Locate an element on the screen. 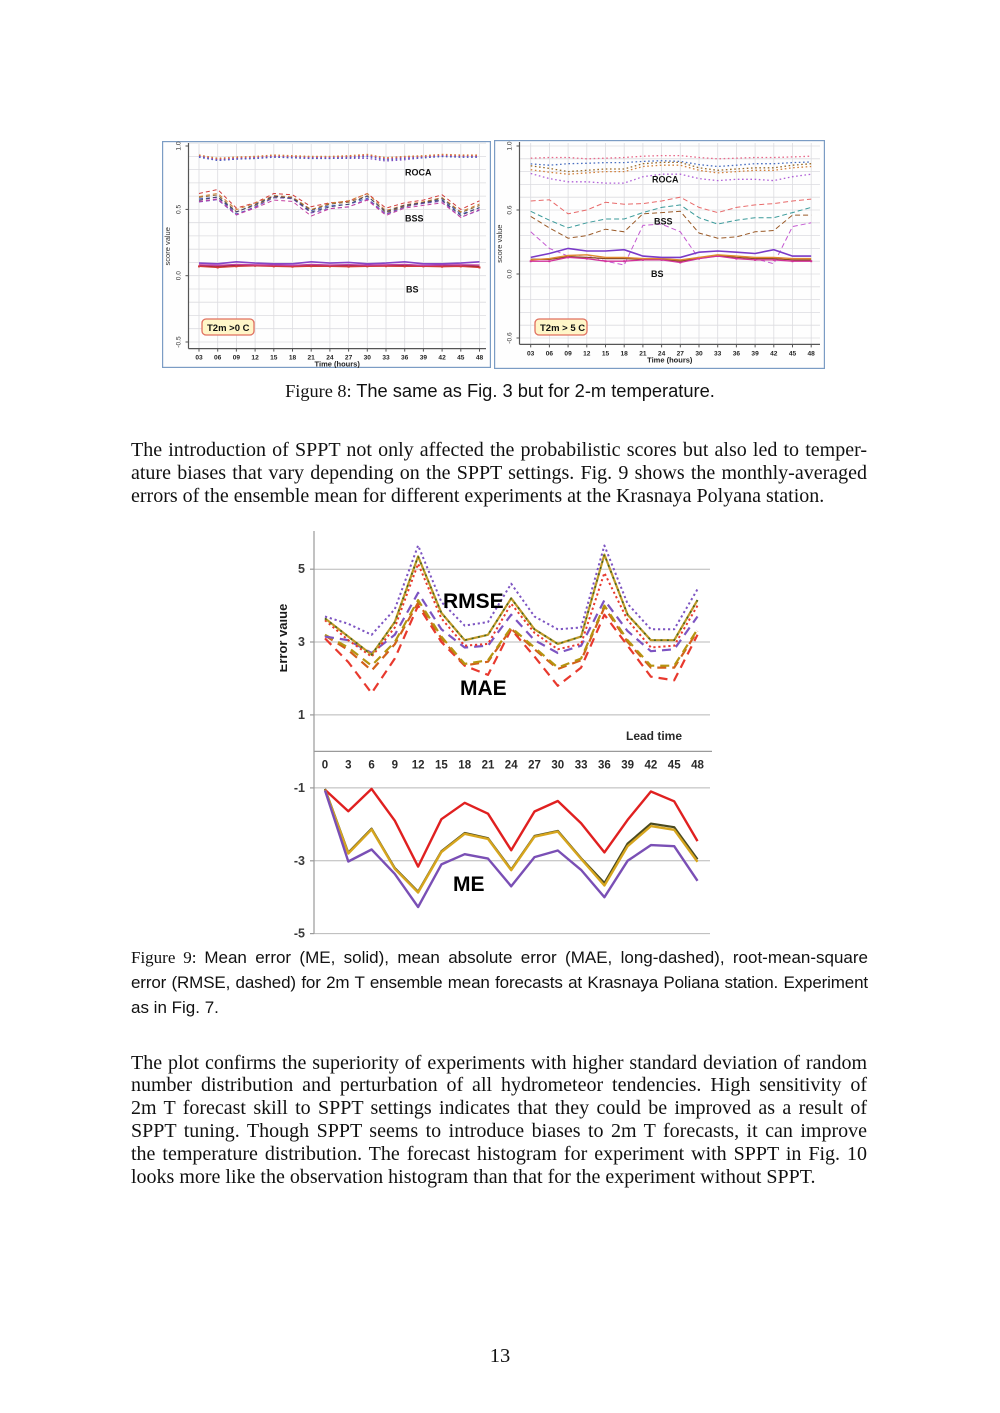 This screenshot has width=1000, height=1413. svg-text: 0 is located at coordinates (325, 766).